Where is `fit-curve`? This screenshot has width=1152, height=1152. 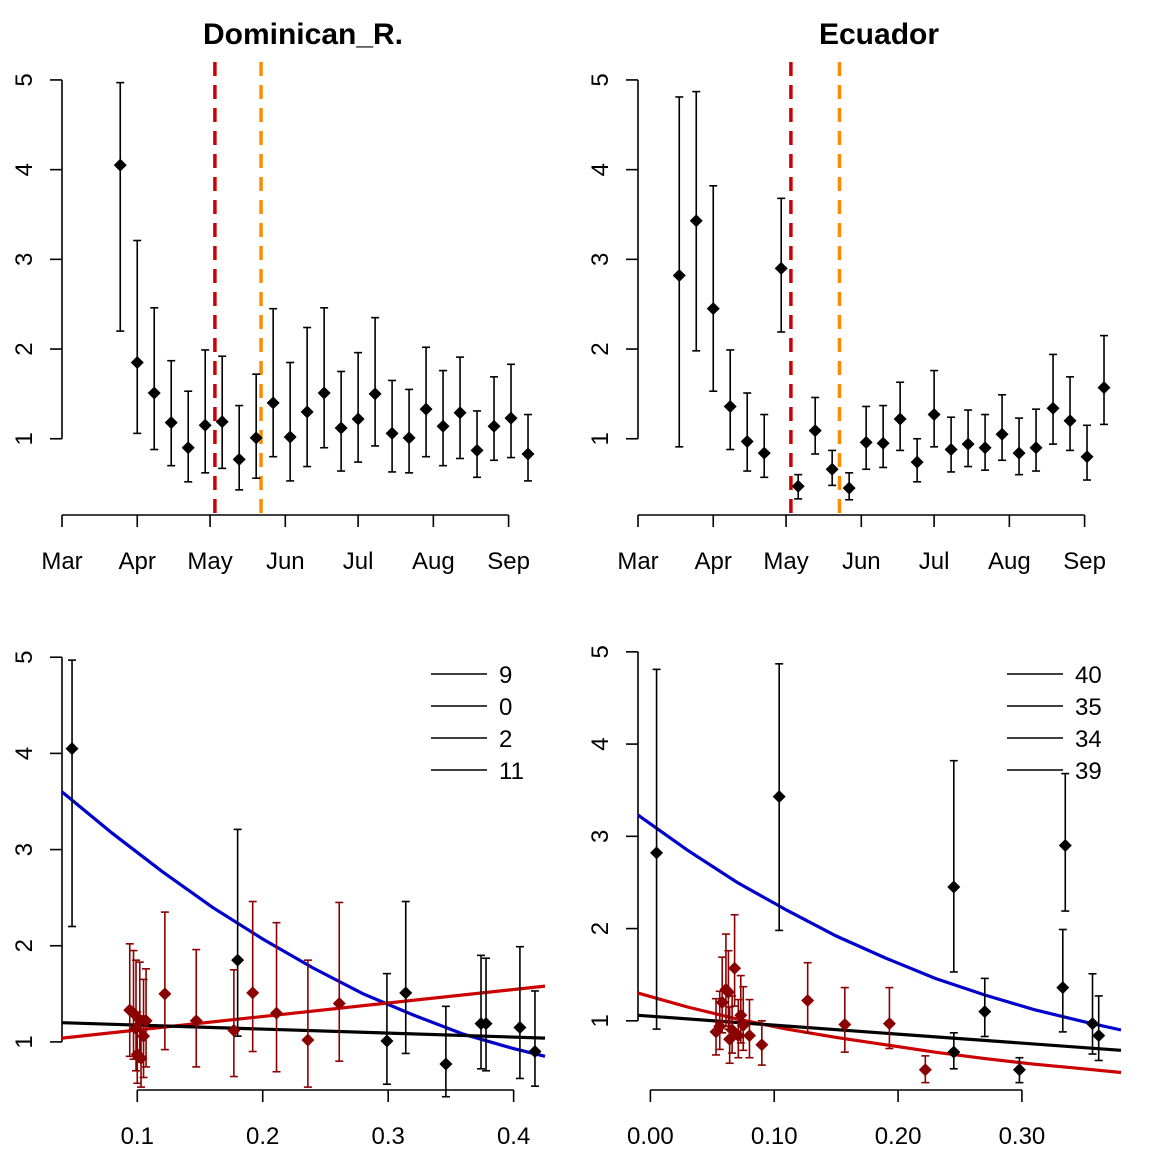
fit-curve is located at coordinates (879, 922).